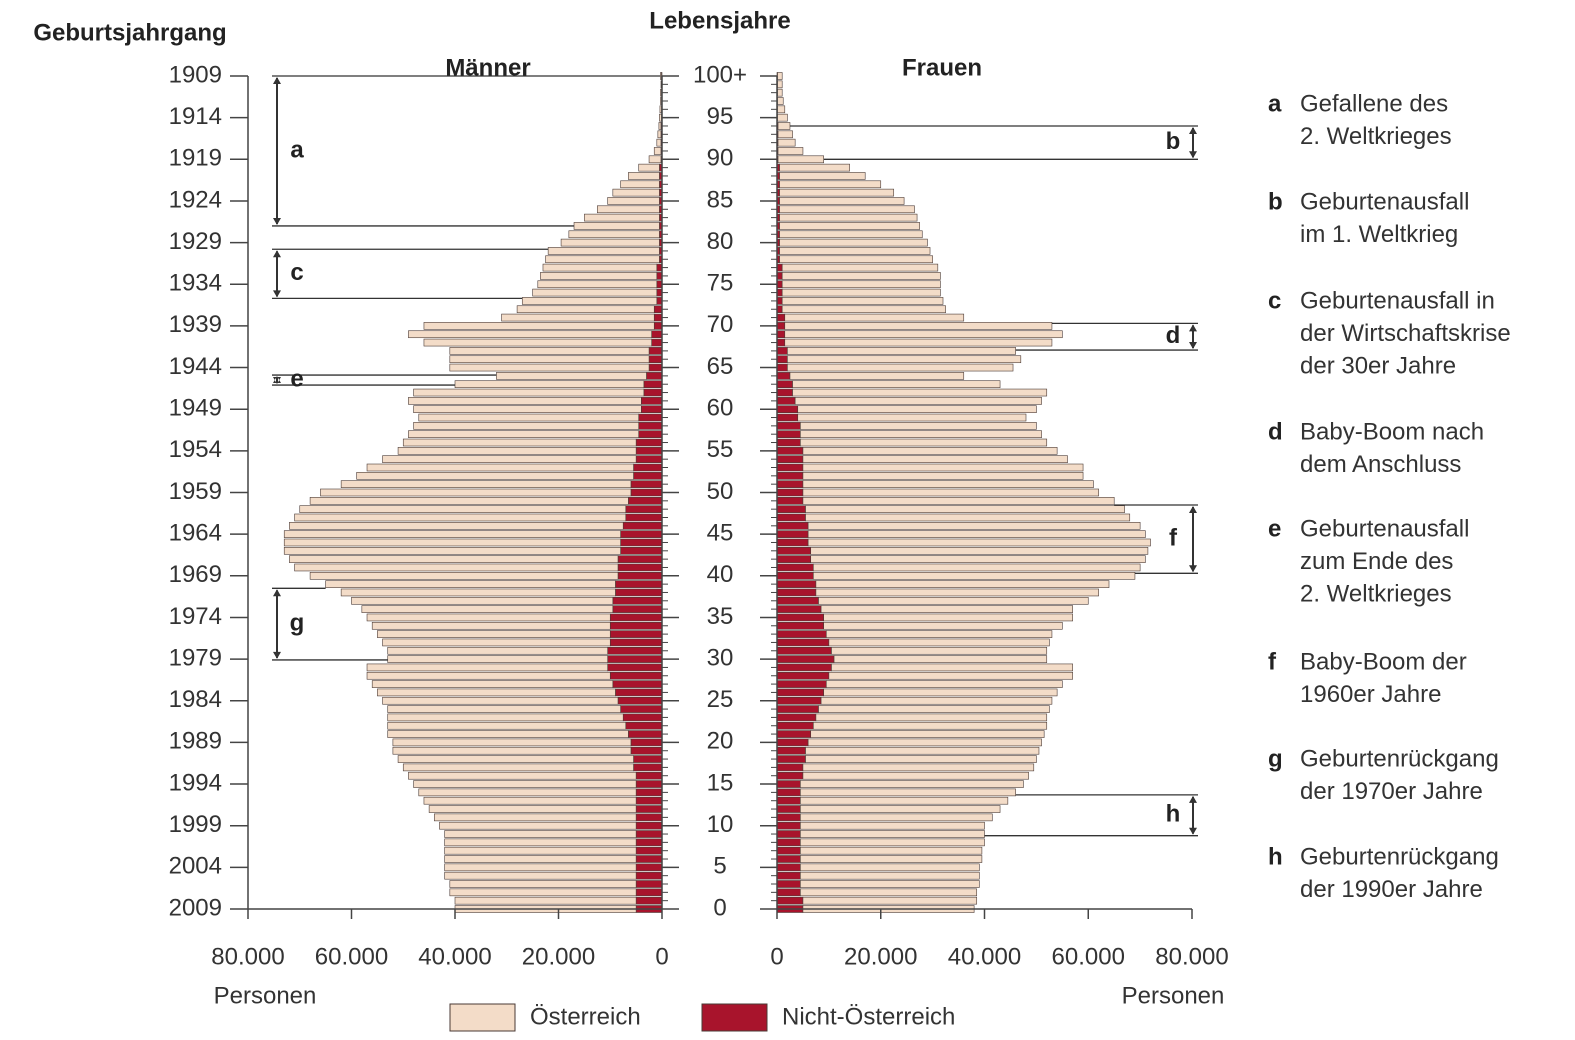 This screenshot has height=1040, width=1575. I want to click on age-axis-title: Lebensjahre, so click(719, 20).